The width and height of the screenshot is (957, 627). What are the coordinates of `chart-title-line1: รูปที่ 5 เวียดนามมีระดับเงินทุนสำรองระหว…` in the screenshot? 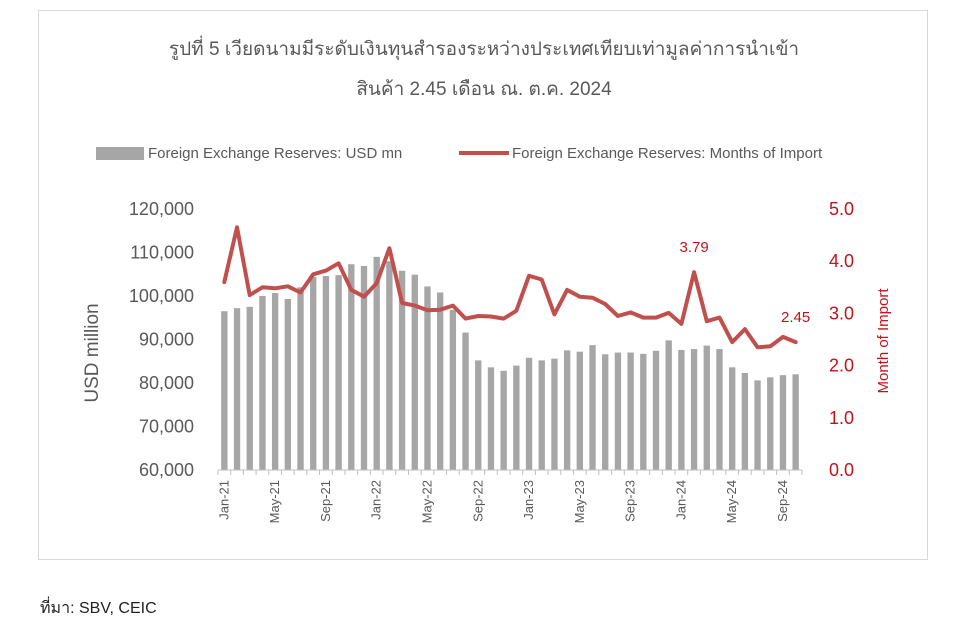 It's located at (484, 48).